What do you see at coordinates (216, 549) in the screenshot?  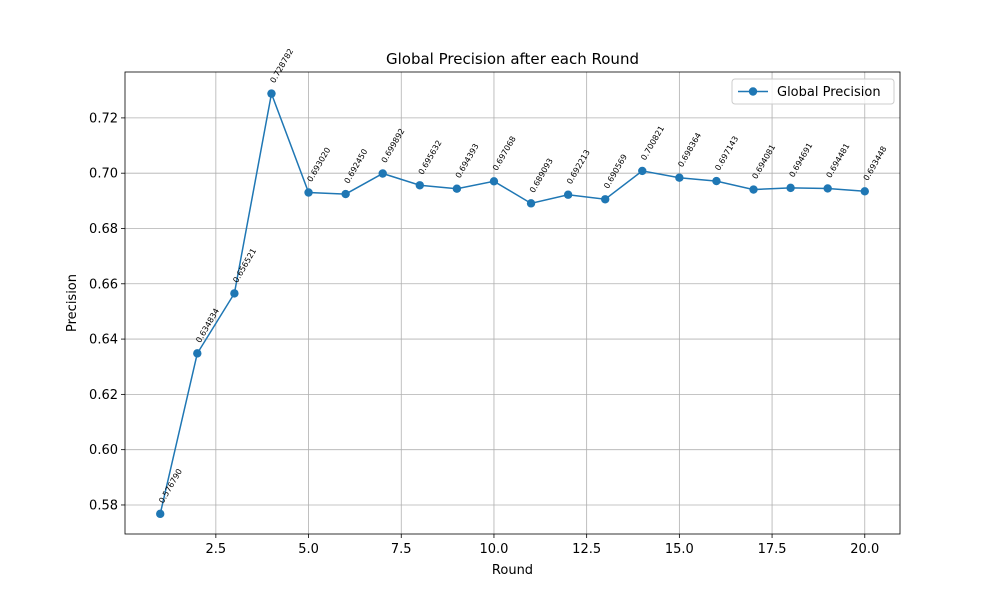 I see `x-tick-label: 2.5` at bounding box center [216, 549].